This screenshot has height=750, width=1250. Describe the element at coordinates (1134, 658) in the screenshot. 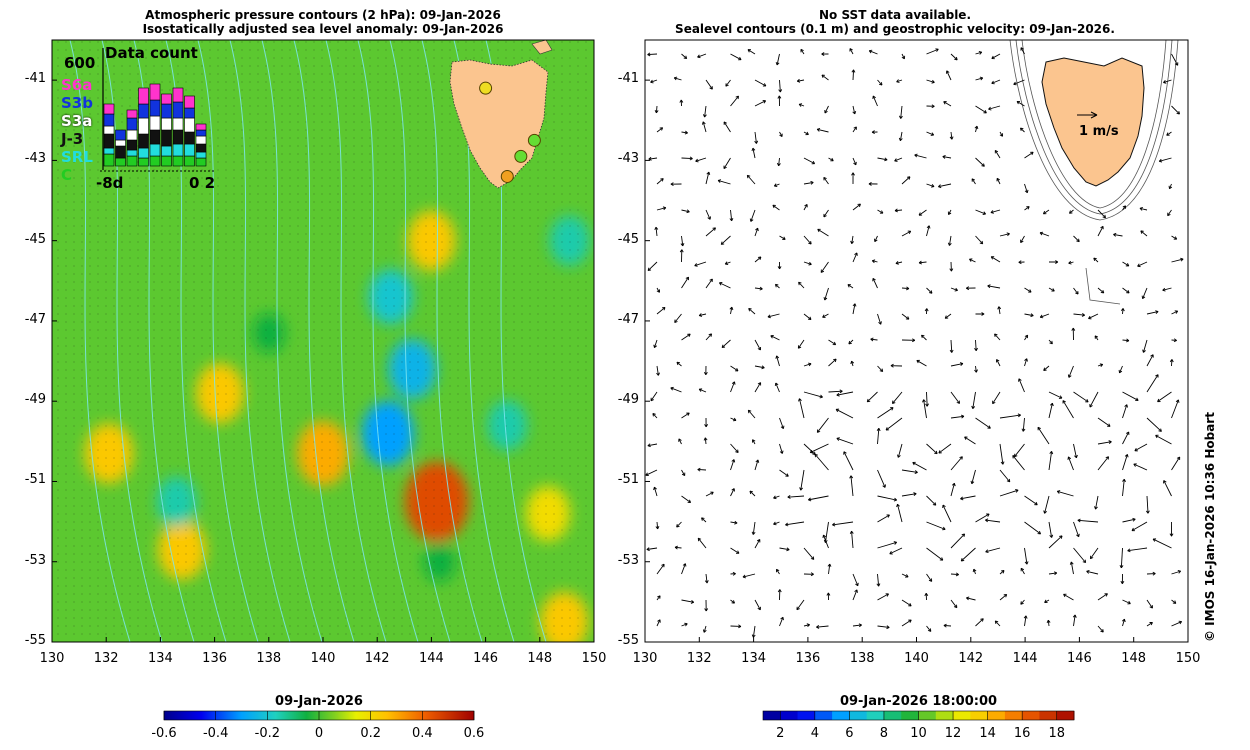

I see `x-tick-label: 148` at that location.